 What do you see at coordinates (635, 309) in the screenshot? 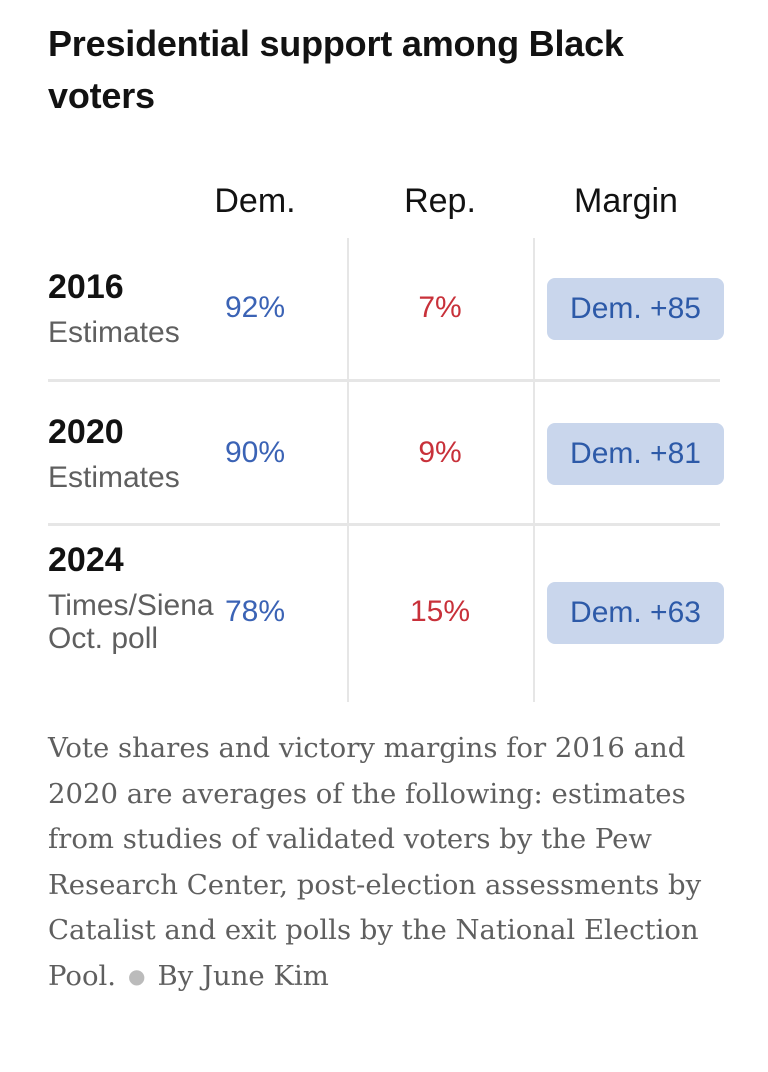
I see `margin-badge-2016: Dem. +85` at bounding box center [635, 309].